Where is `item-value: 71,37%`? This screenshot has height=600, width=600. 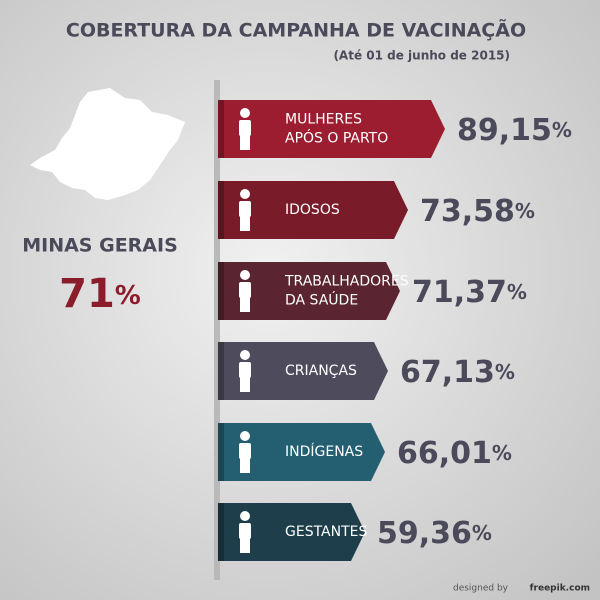 item-value: 71,37% is located at coordinates (469, 292).